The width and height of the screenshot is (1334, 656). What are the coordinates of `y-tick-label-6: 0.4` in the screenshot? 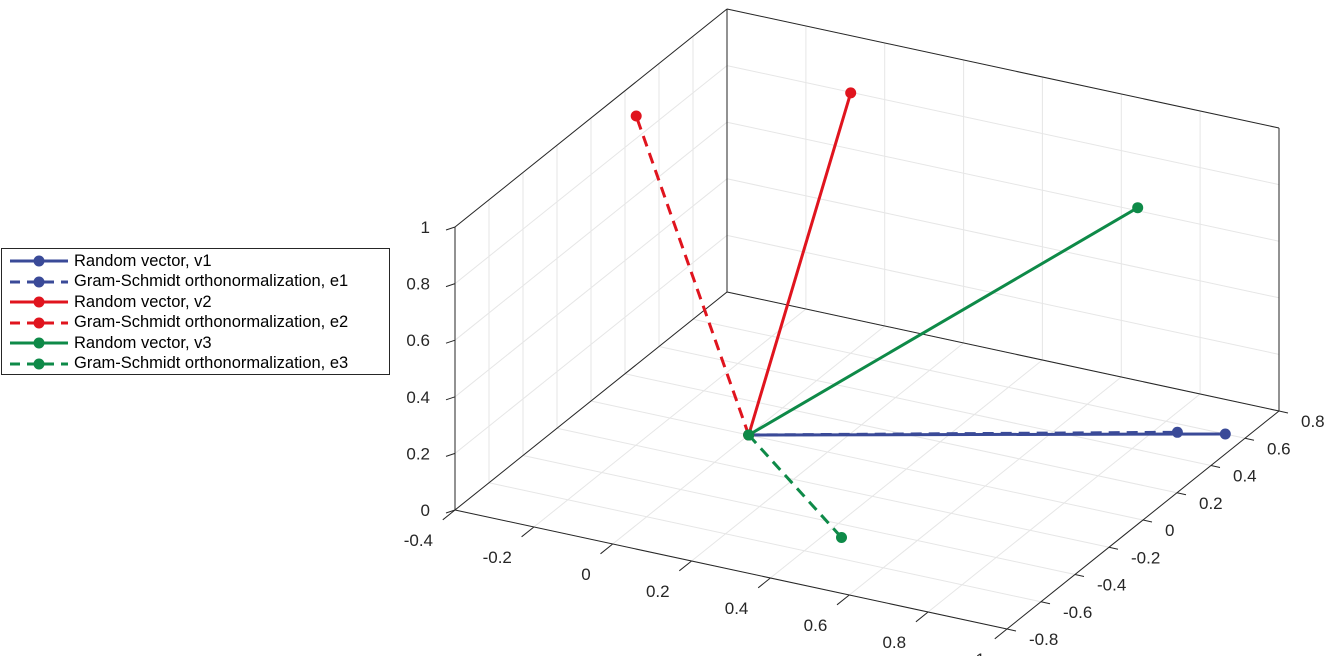 It's located at (1245, 476).